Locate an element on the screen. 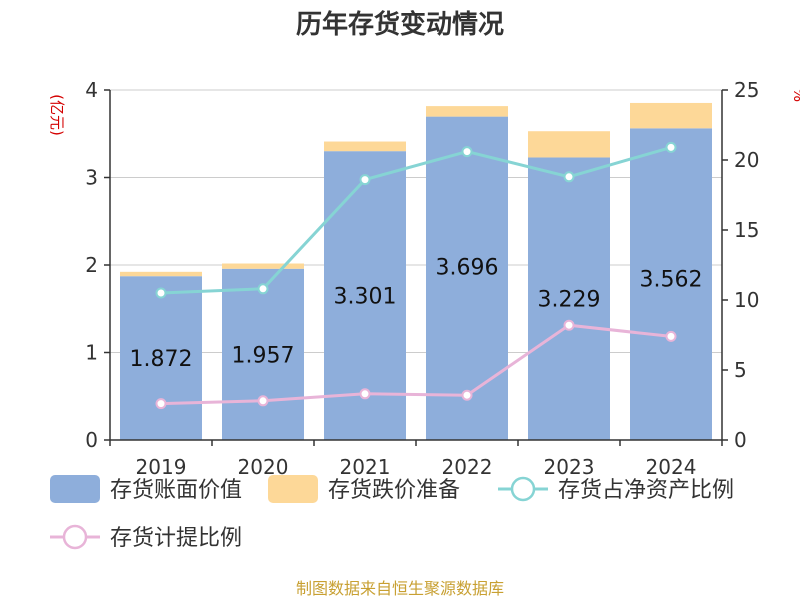 This screenshot has height=600, width=800. x-tick-label: 2023 is located at coordinates (569, 467).